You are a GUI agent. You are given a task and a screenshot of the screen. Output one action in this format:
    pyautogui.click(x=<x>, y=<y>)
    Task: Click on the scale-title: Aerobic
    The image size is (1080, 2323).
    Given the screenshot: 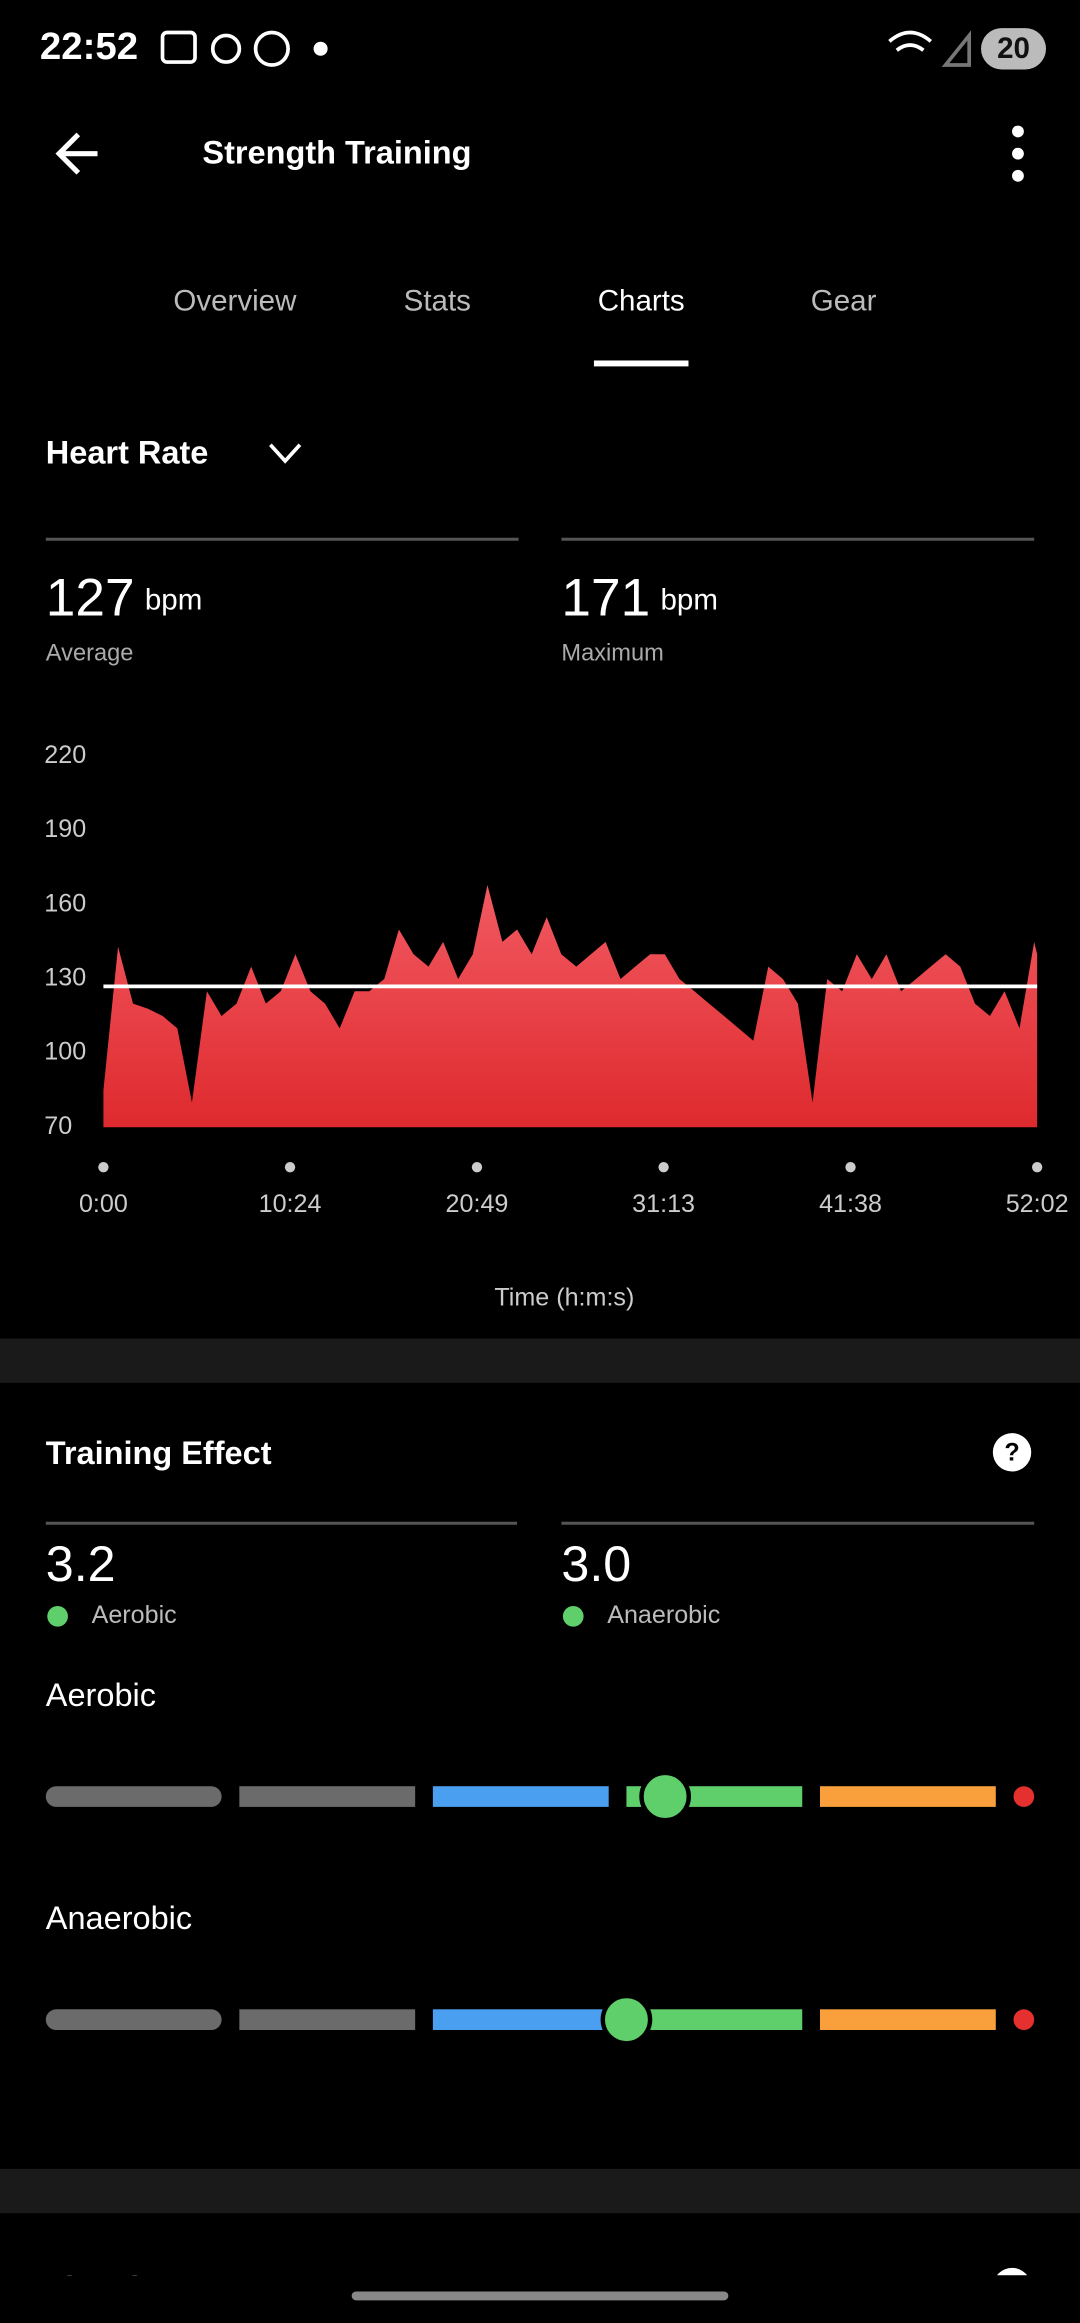 What is the action you would take?
    pyautogui.click(x=101, y=1695)
    